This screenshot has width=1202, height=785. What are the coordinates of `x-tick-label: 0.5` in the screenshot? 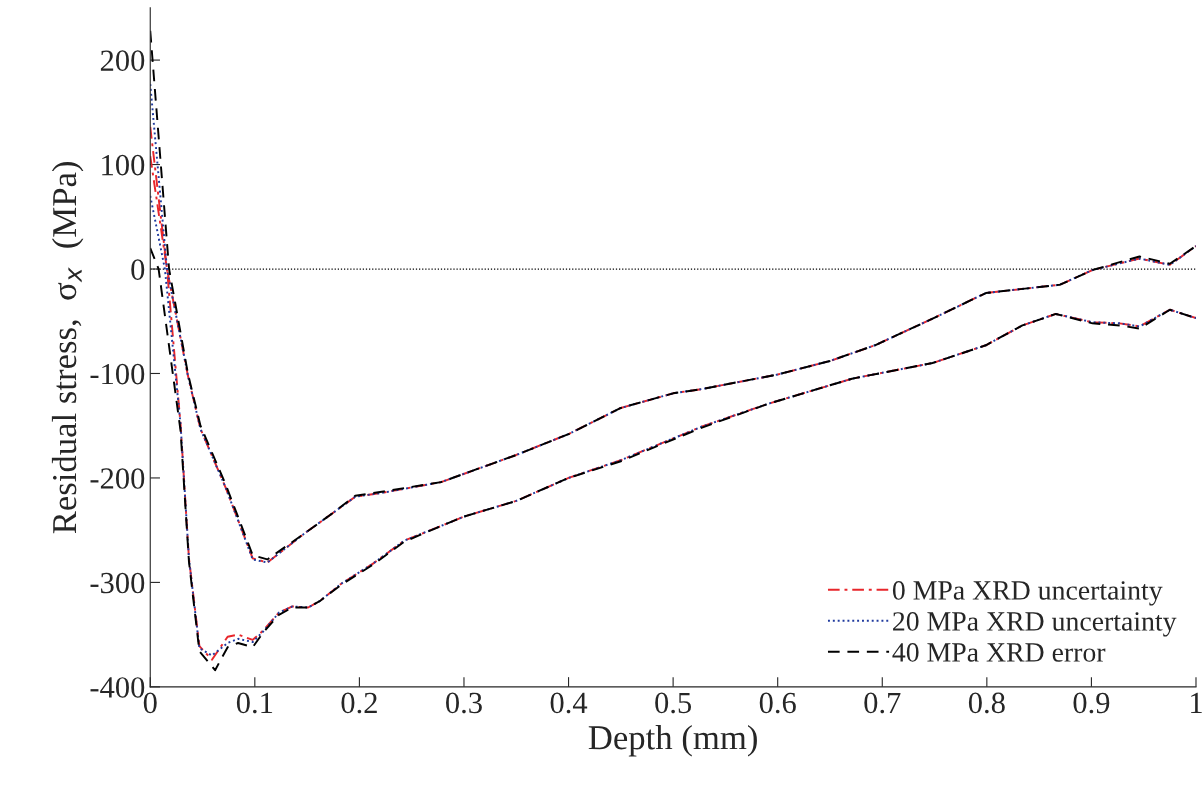 It's located at (673, 703).